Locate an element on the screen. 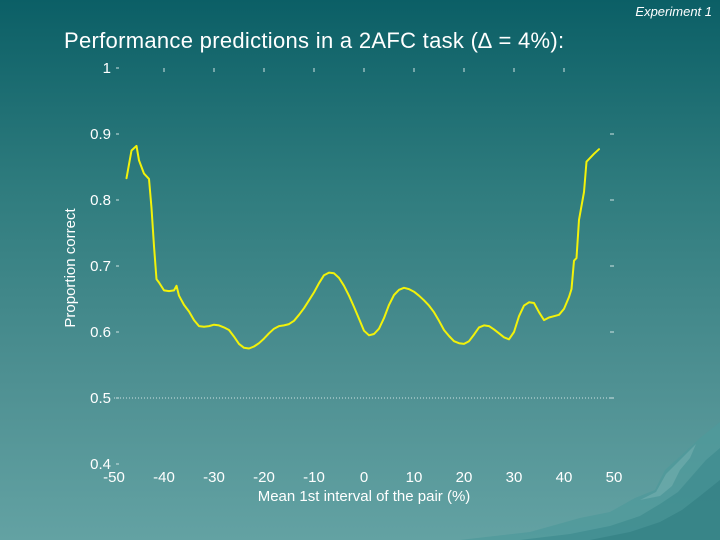 The width and height of the screenshot is (720, 540). x-tick-label: 20 is located at coordinates (464, 477).